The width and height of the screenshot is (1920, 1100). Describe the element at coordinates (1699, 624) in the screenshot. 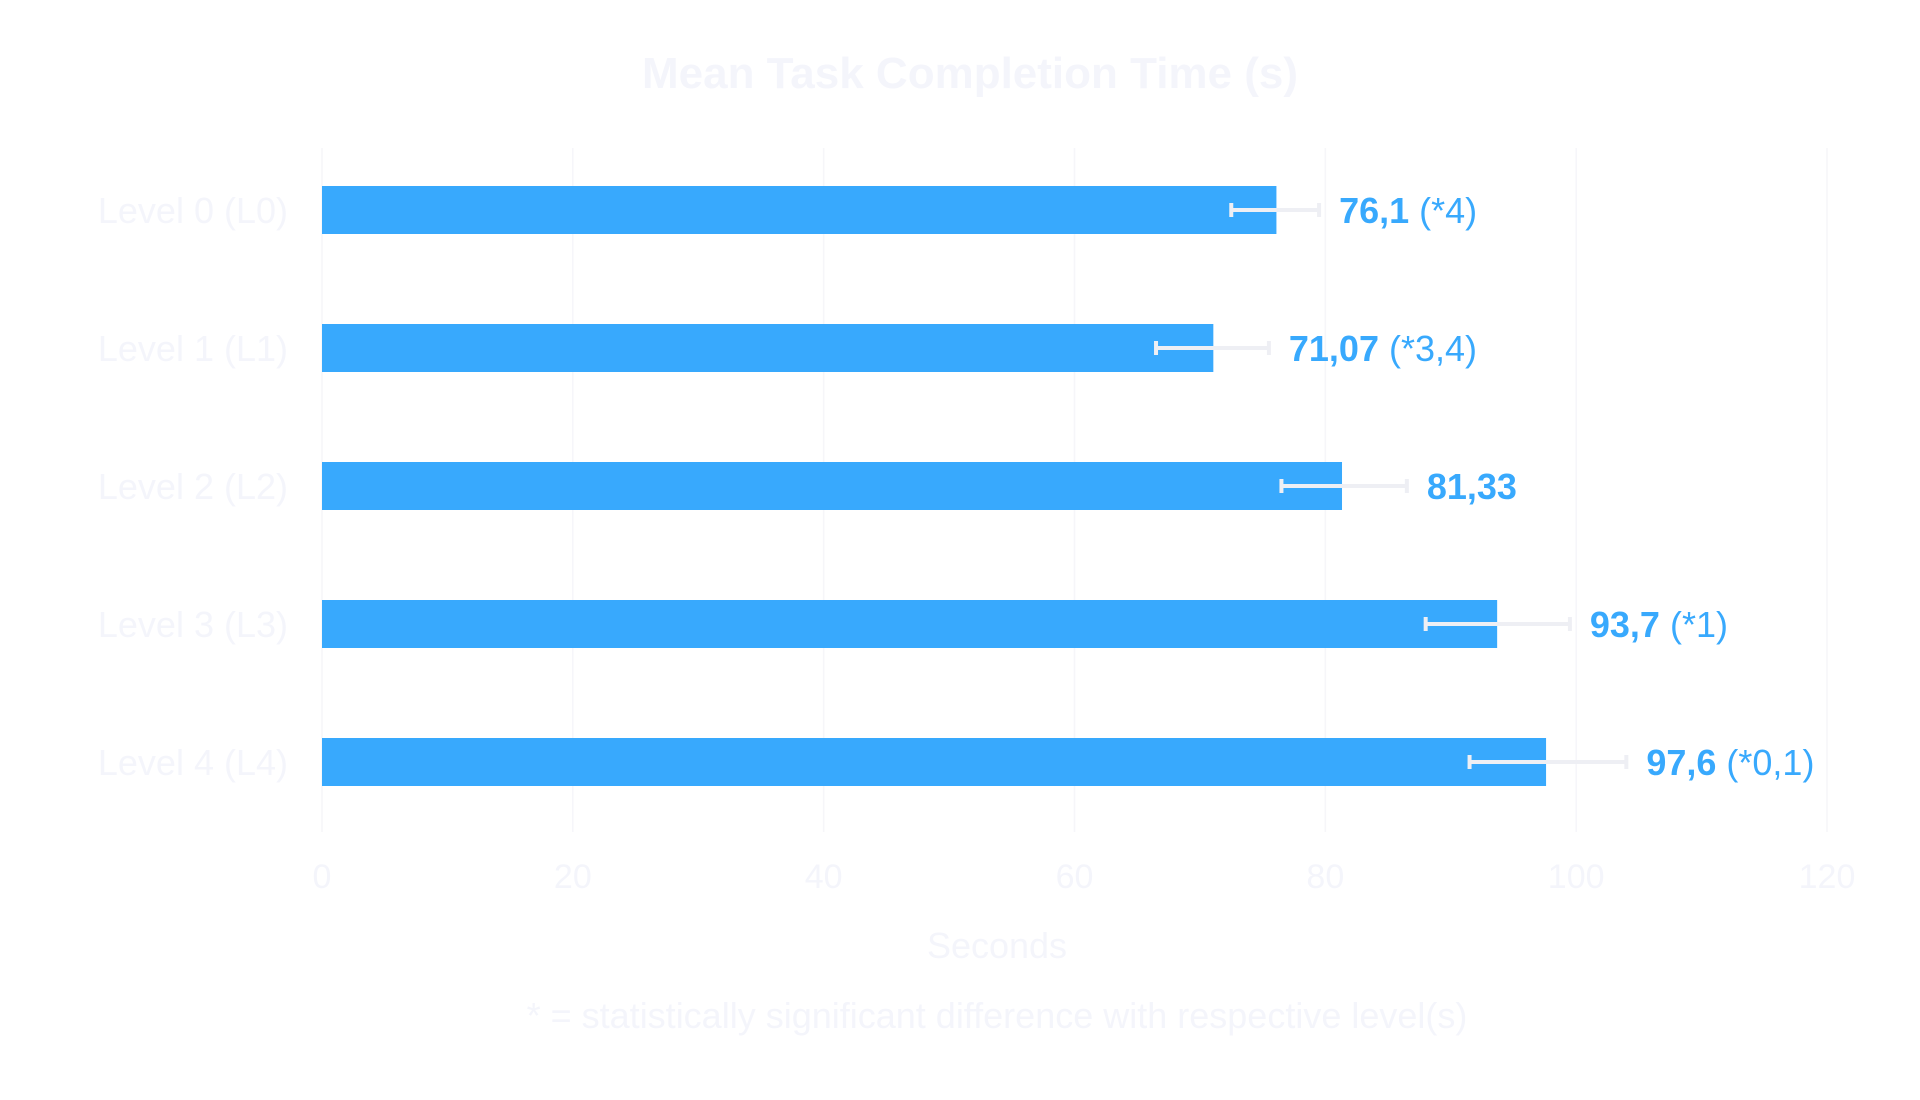

I see `significance-marker: (*1)` at that location.